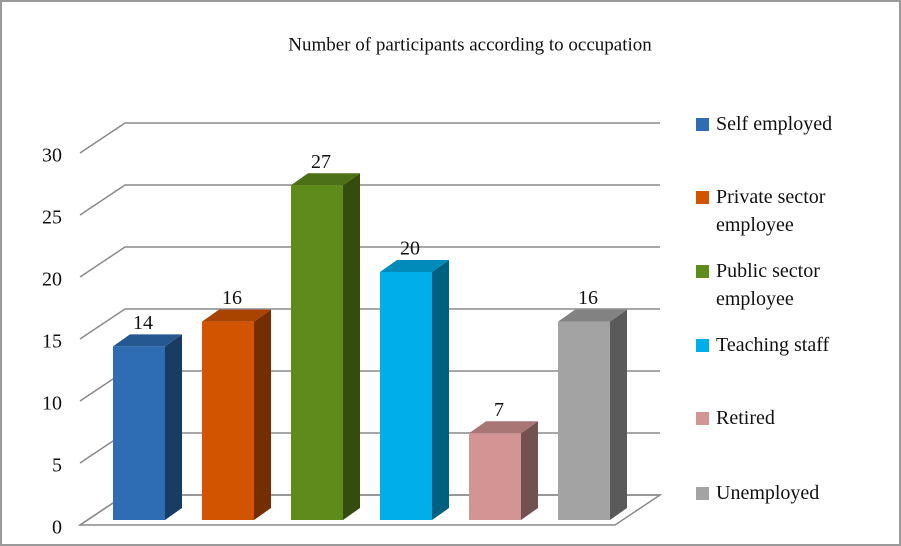 The height and width of the screenshot is (546, 901). I want to click on legend-label: Retired, so click(745, 418).